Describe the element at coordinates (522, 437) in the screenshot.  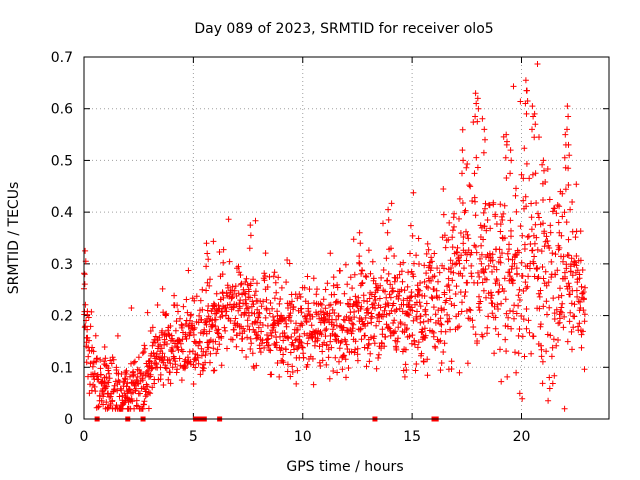
I see `x-tick-label: 20` at that location.